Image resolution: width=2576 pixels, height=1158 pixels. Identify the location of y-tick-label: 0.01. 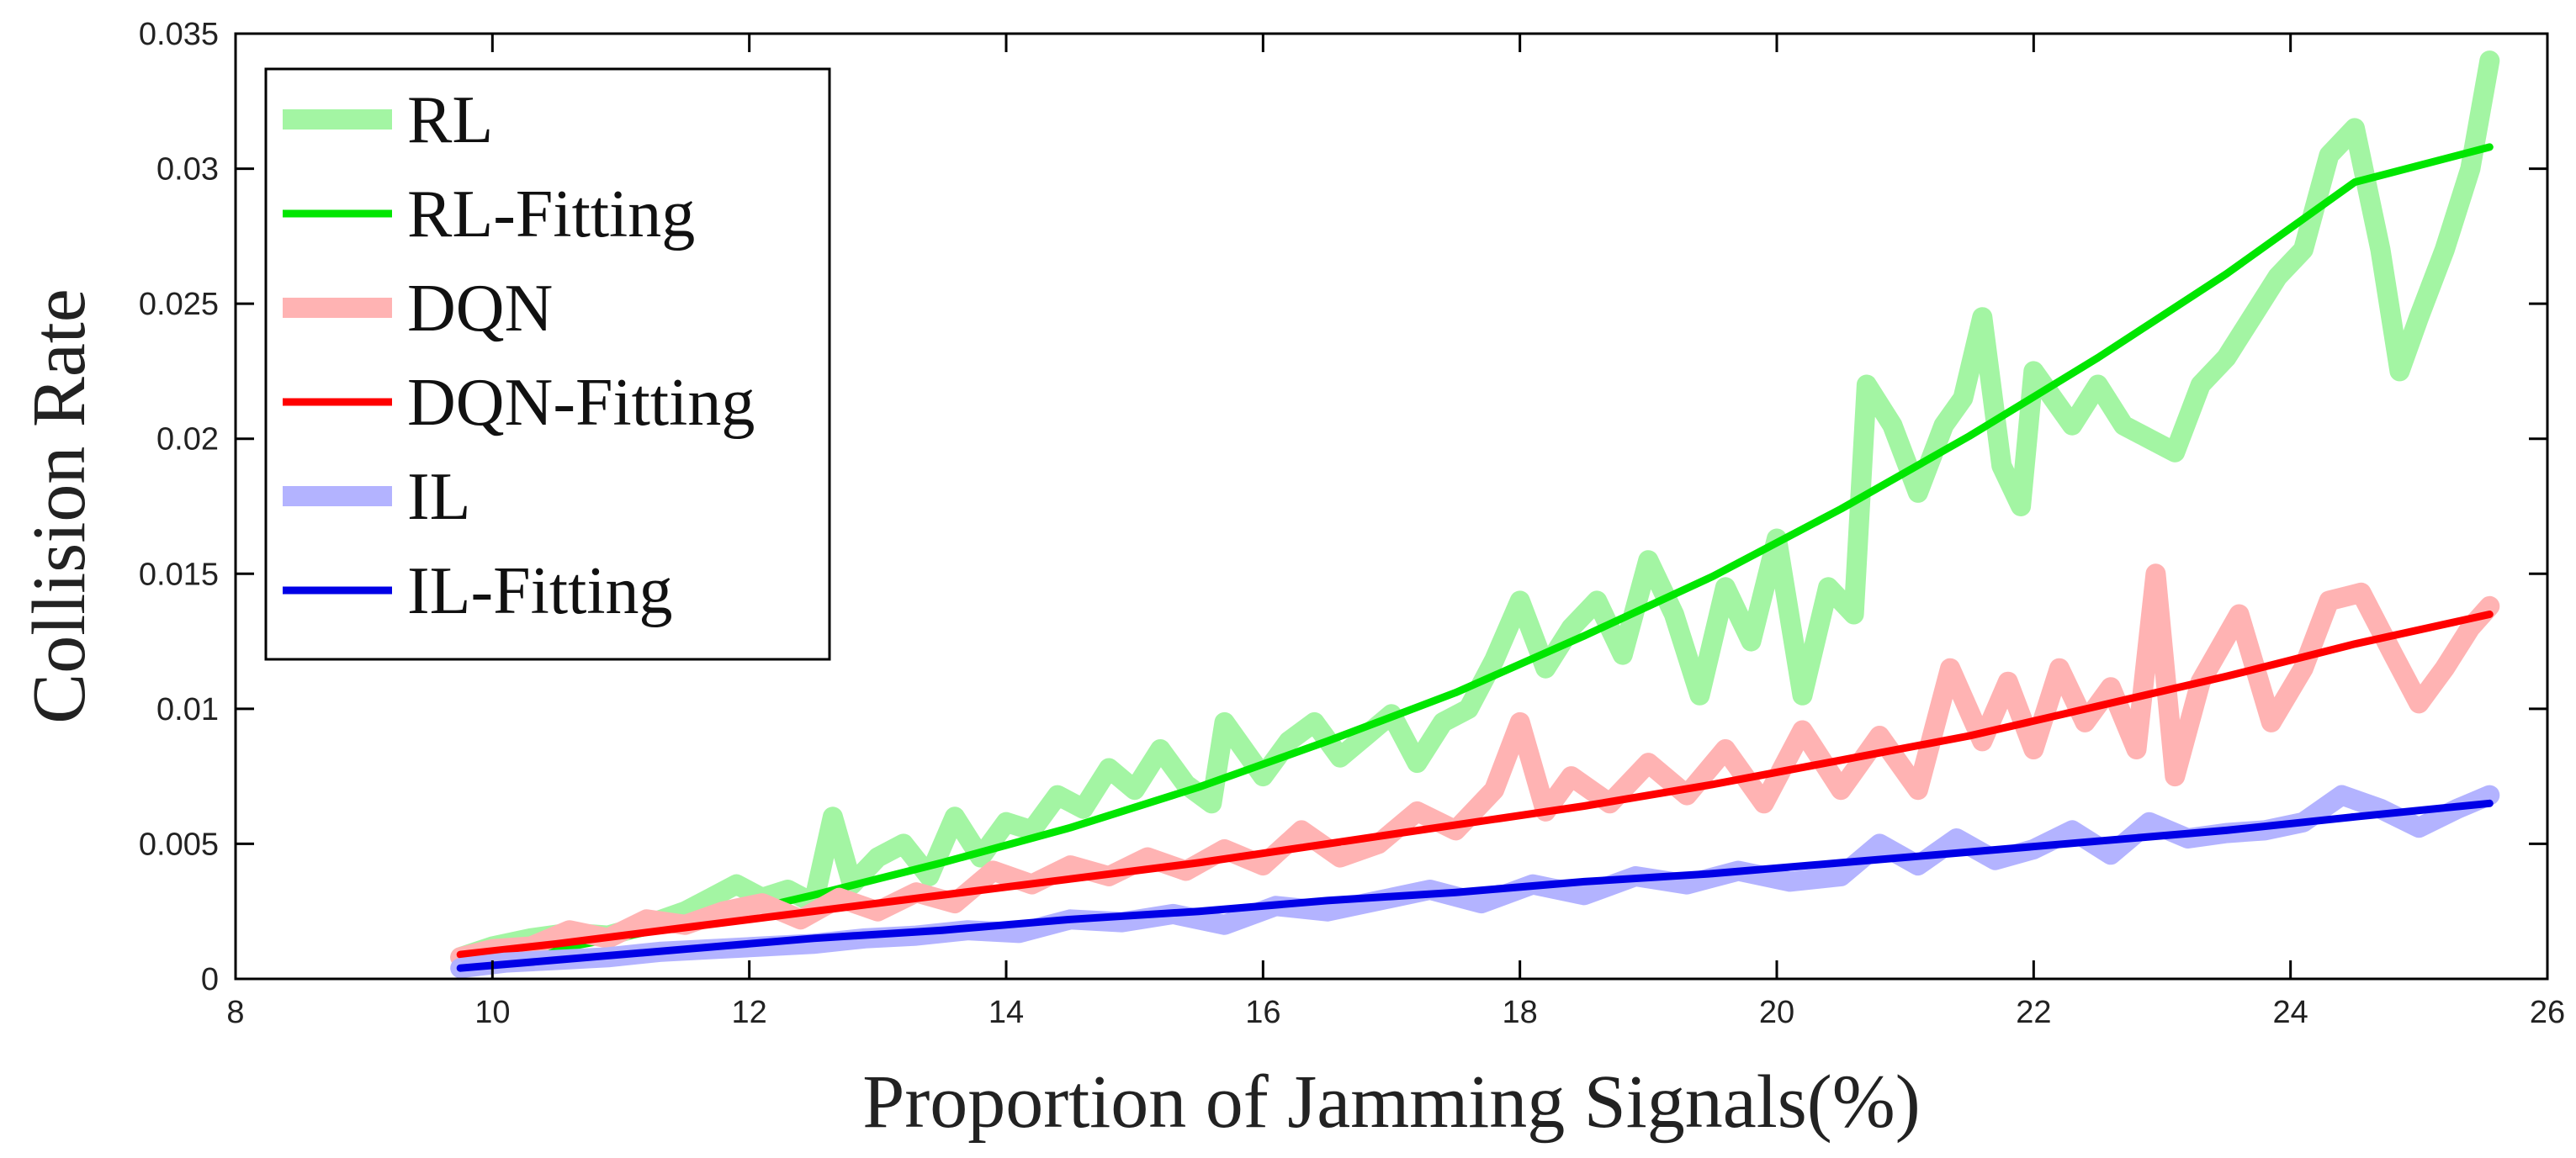
(187, 709).